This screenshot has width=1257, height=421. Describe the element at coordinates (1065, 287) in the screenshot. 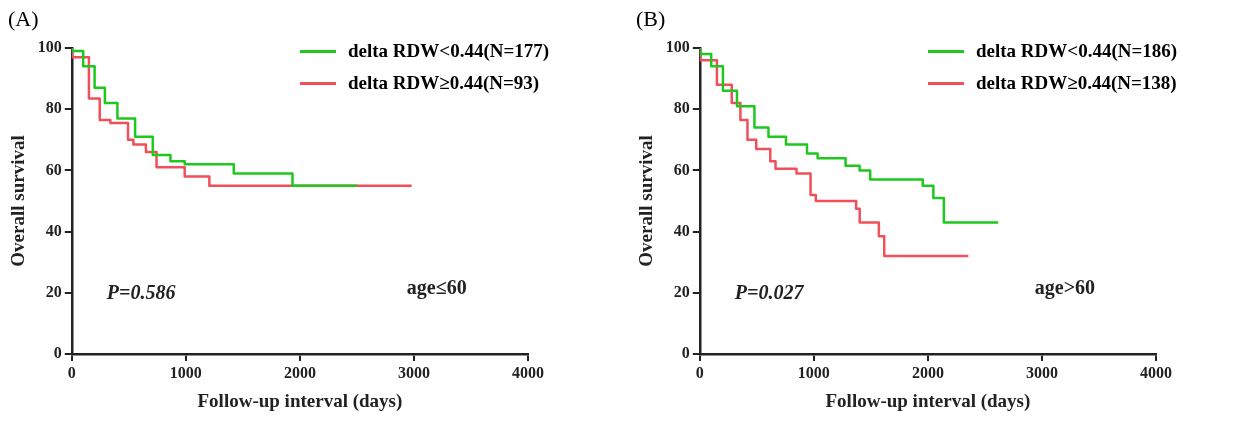

I see `annotation: age>60` at that location.